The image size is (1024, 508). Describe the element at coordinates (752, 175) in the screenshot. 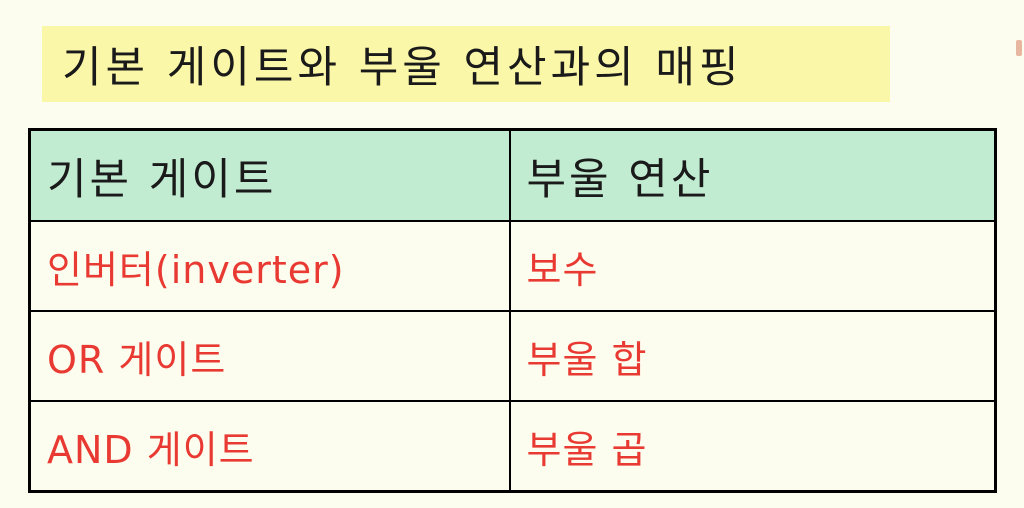

I see `header-boolean-operation: 부울 연산` at that location.